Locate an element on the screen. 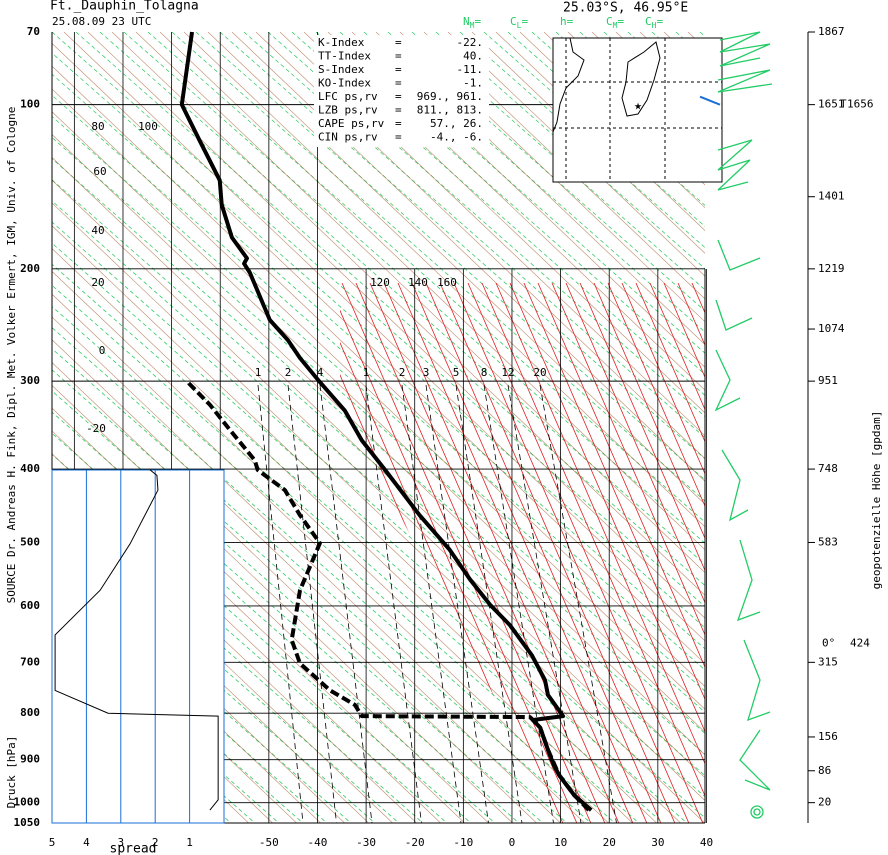 The height and width of the screenshot is (855, 888). inset-map: ★ is located at coordinates (637, 110).